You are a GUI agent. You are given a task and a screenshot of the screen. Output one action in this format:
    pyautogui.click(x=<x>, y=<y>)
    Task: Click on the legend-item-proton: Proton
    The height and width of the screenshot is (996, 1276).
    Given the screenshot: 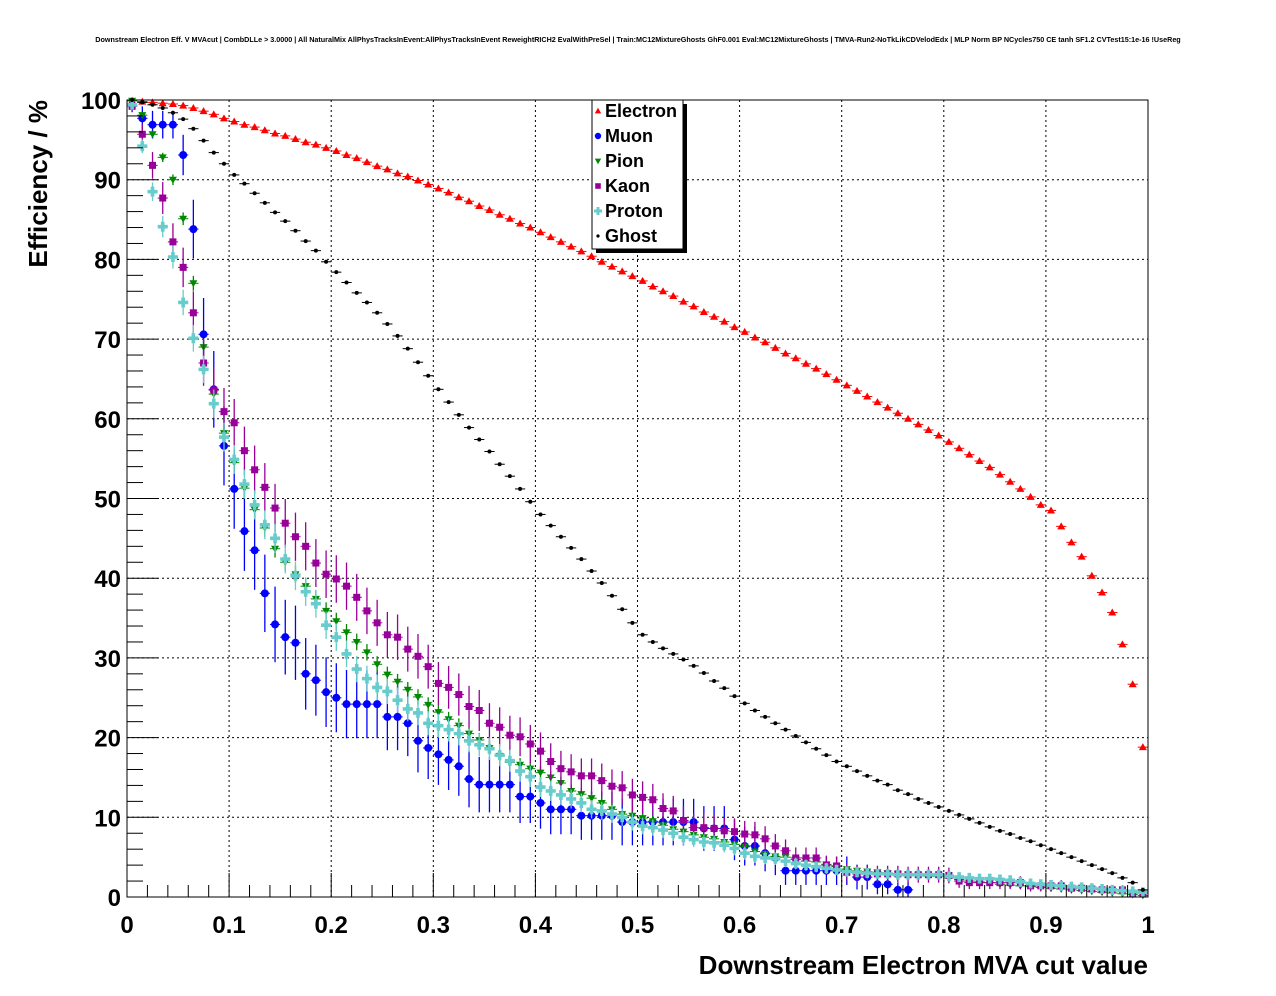 What is the action you would take?
    pyautogui.click(x=628, y=211)
    